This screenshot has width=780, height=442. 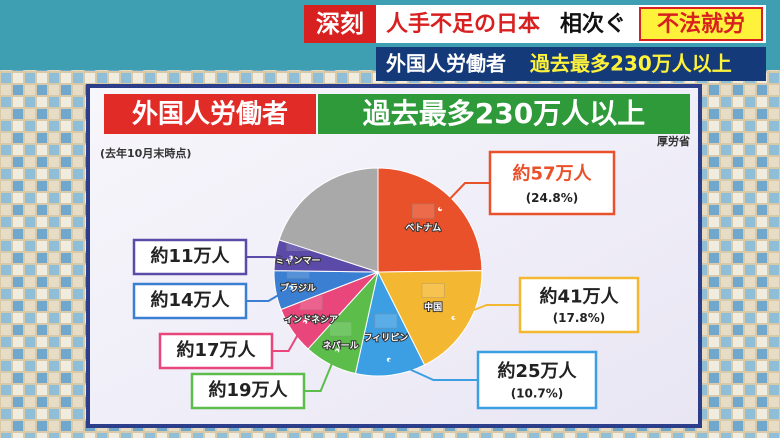 I want to click on value-label: 約14万人, so click(x=190, y=300).